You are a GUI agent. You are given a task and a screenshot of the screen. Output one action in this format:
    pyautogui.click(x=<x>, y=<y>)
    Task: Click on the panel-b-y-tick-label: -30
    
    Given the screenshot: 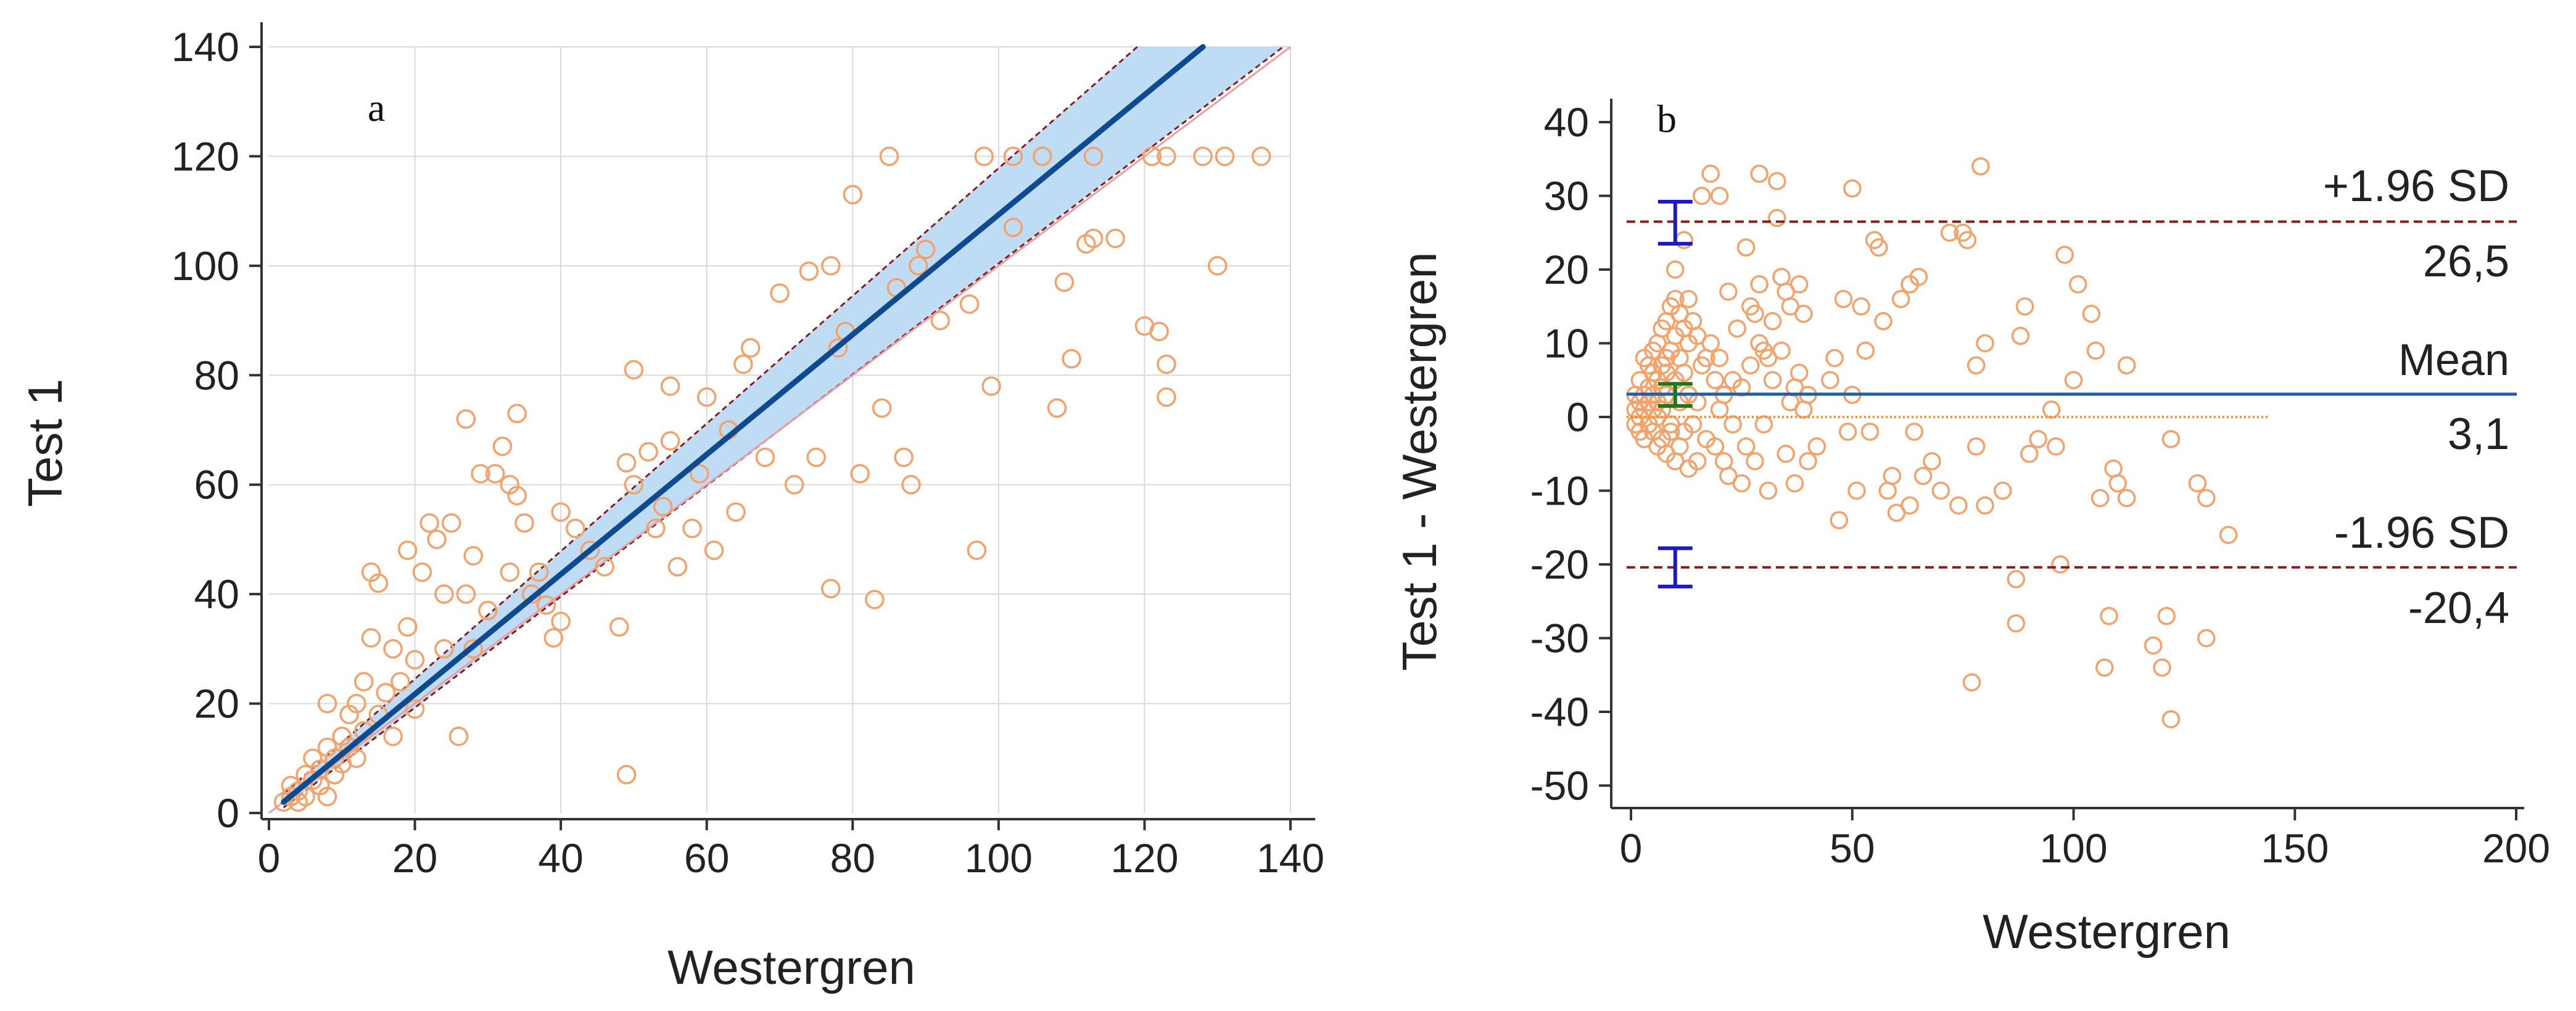 What is the action you would take?
    pyautogui.click(x=1559, y=639)
    